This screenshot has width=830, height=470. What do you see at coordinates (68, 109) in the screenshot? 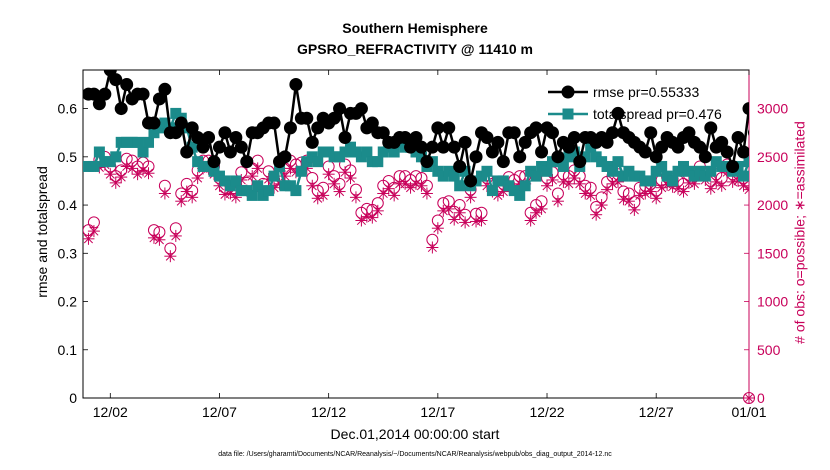
I see `y-left-tick-label: 0.6` at bounding box center [68, 109].